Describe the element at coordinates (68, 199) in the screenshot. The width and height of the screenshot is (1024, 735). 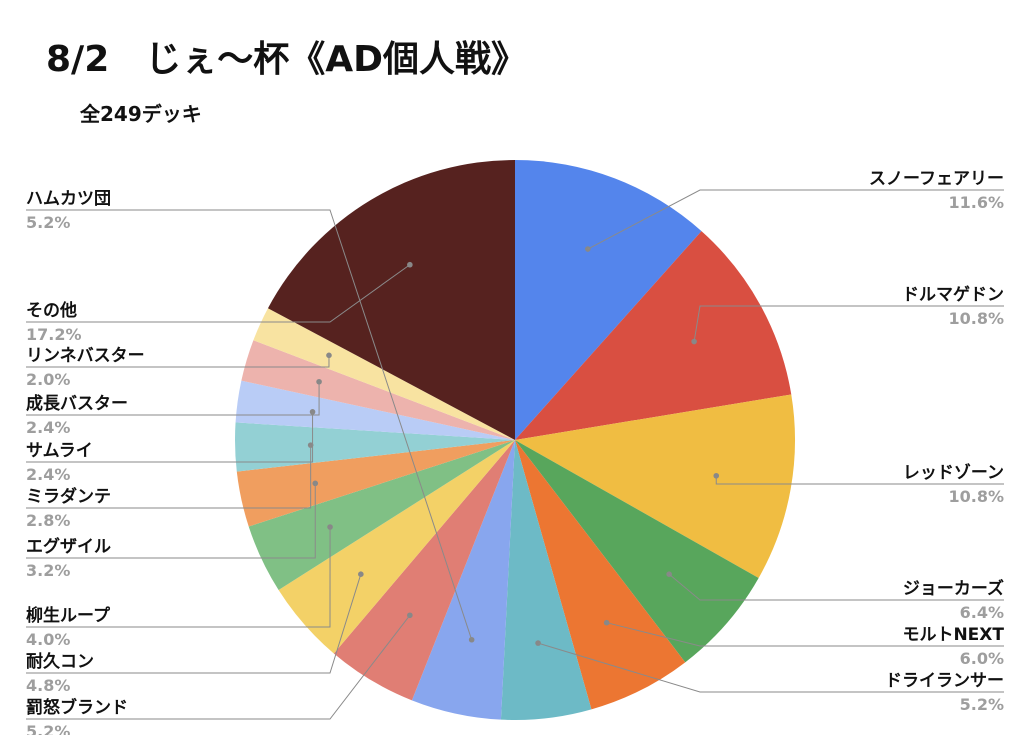
I see `slice-label: ハムカツ団` at that location.